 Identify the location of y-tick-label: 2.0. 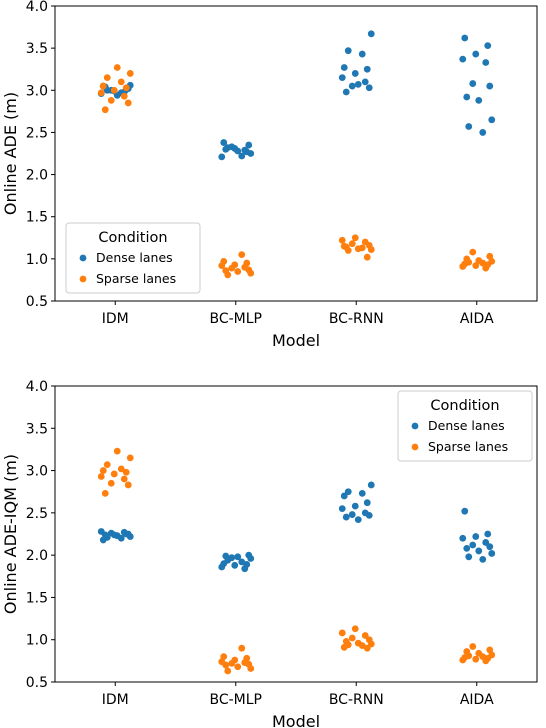
(37, 556).